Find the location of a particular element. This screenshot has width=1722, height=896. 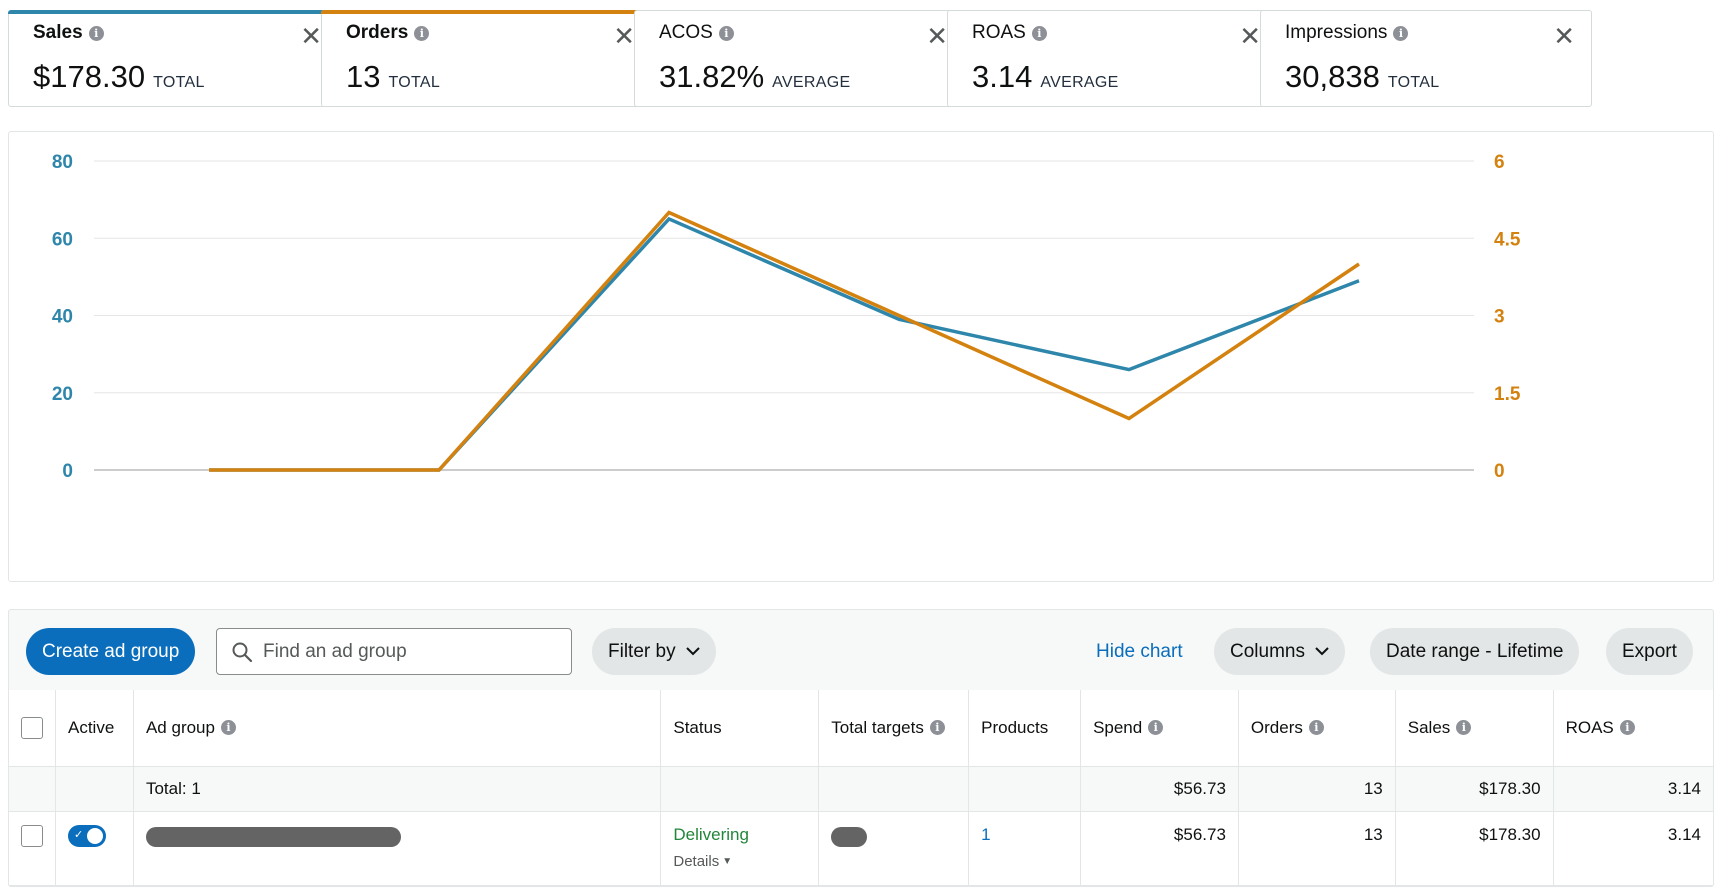

metric-title: Orders i is located at coordinates (388, 33).